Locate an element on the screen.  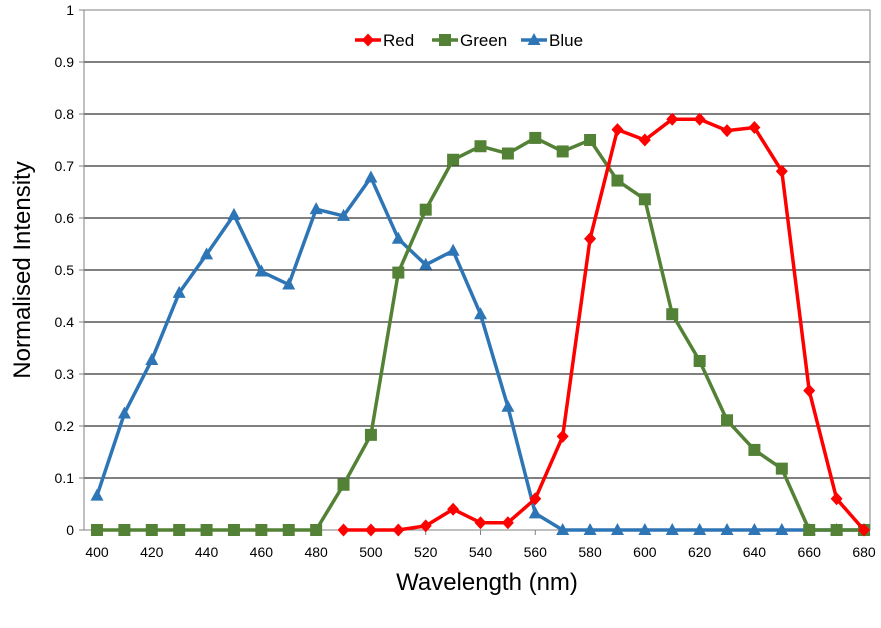
y-tick-label: 0.1 is located at coordinates (65, 478).